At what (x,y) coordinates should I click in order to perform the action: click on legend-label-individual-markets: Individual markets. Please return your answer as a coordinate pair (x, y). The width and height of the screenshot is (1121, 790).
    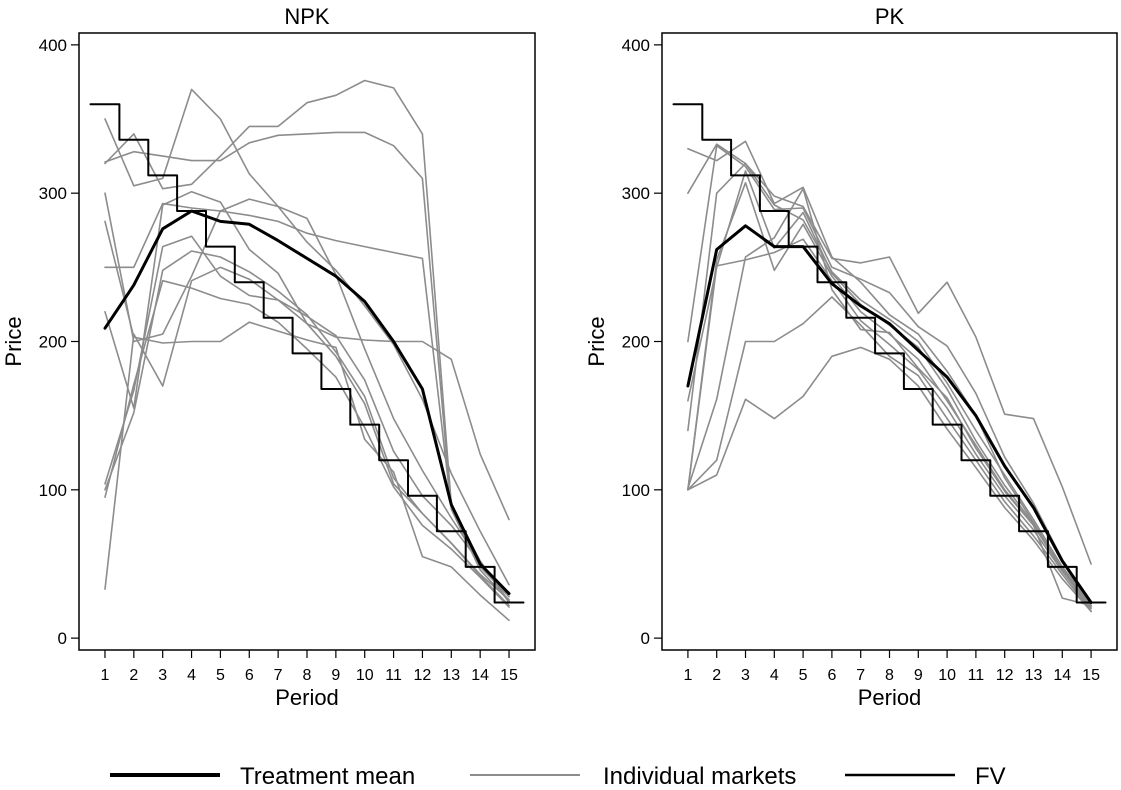
    Looking at the image, I should click on (699, 776).